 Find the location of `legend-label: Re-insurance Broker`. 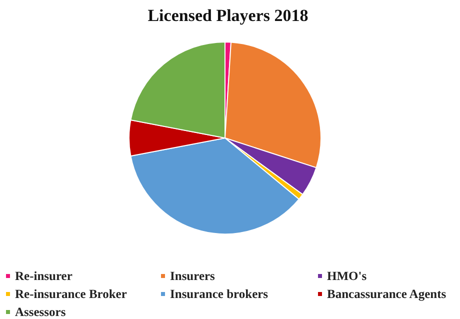

legend-label: Re-insurance Broker is located at coordinates (71, 294).